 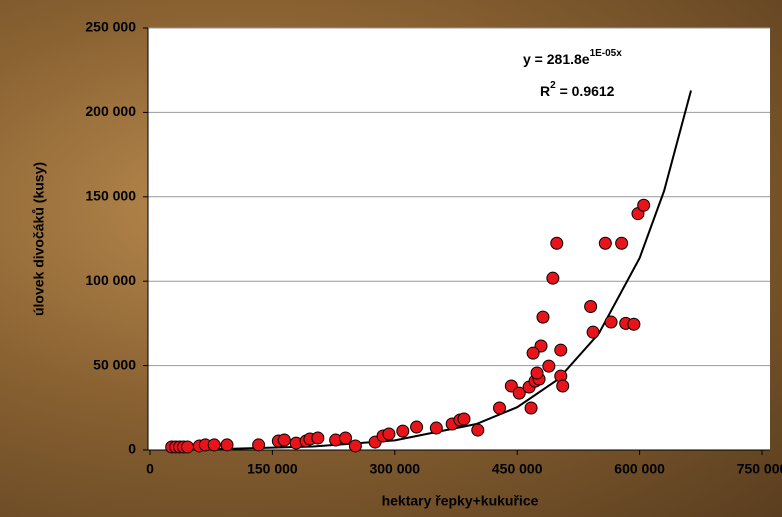 What do you see at coordinates (110, 111) in the screenshot?
I see `y-tick-label: 200 000` at bounding box center [110, 111].